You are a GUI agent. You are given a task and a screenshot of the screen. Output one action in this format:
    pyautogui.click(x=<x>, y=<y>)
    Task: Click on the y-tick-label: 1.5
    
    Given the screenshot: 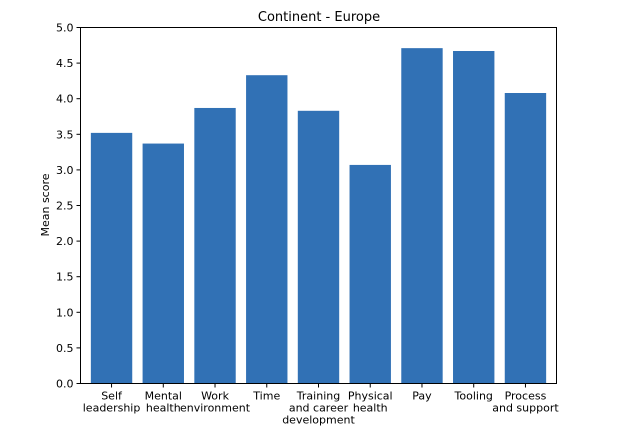 What is the action you would take?
    pyautogui.click(x=65, y=277)
    